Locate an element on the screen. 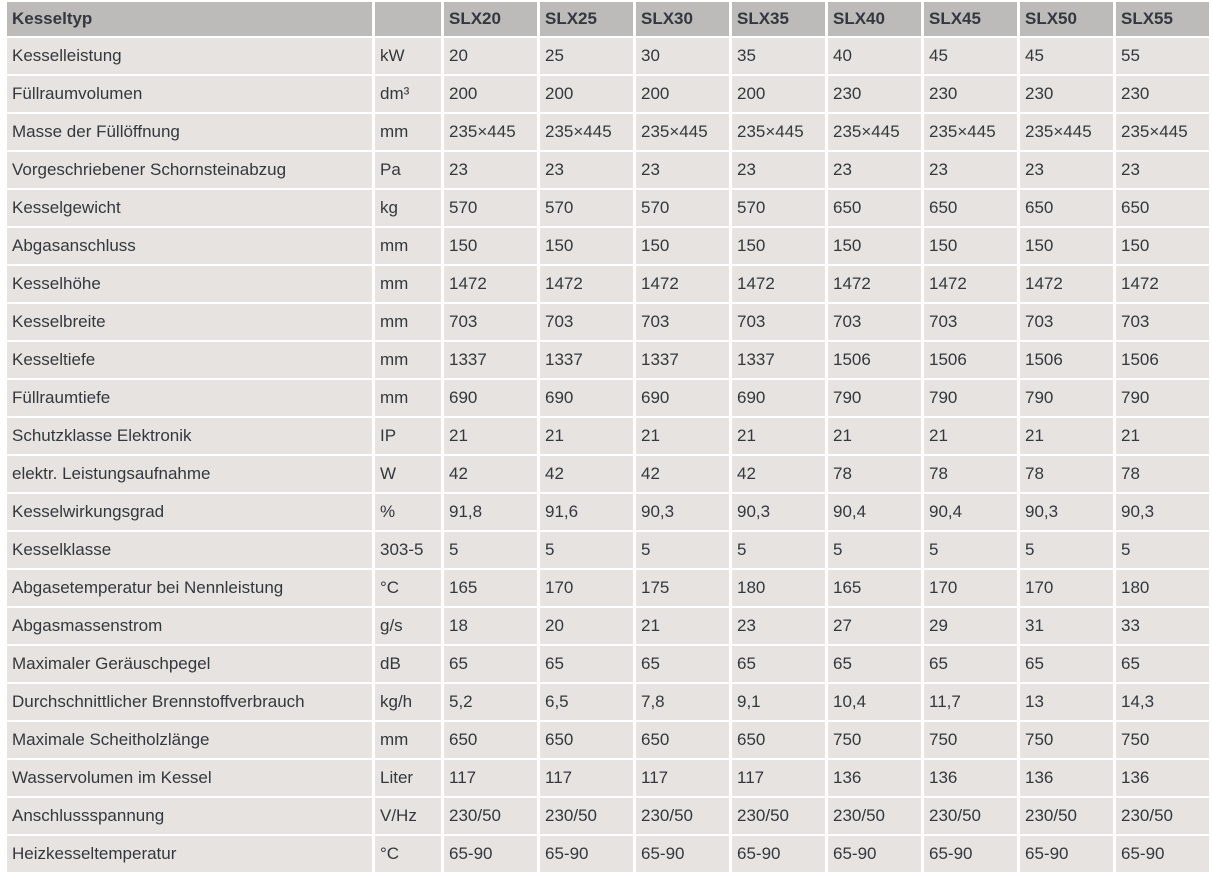 The height and width of the screenshot is (875, 1213). column-header-slx40: SLX40 is located at coordinates (874, 19).